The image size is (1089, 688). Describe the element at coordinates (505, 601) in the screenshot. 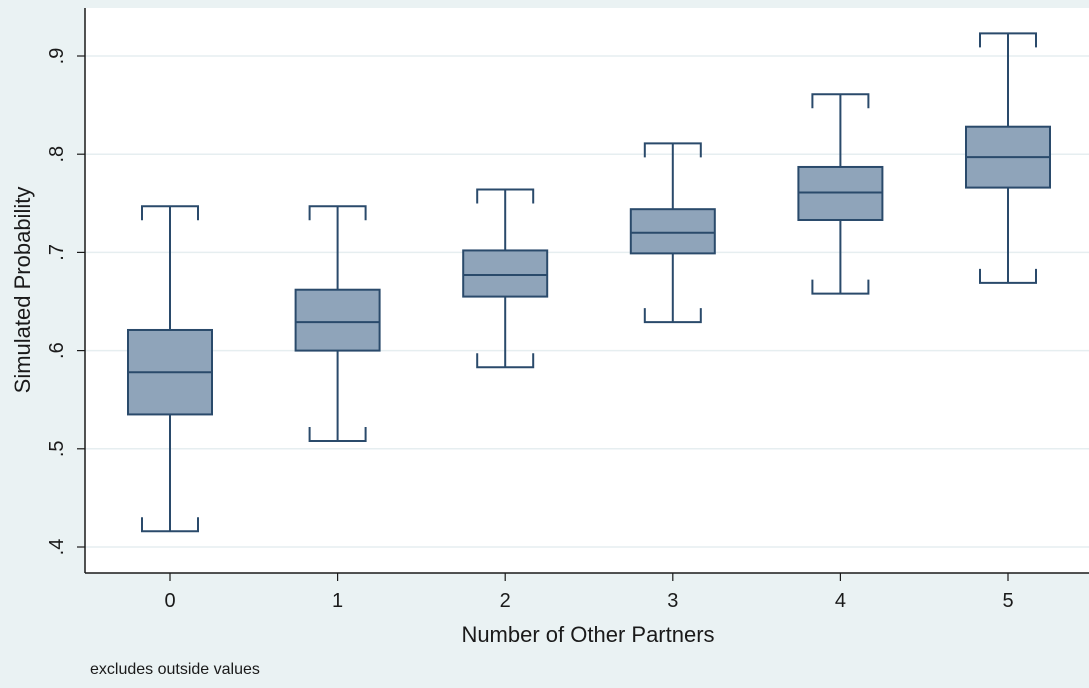

I see `x-tick-label: 2` at that location.